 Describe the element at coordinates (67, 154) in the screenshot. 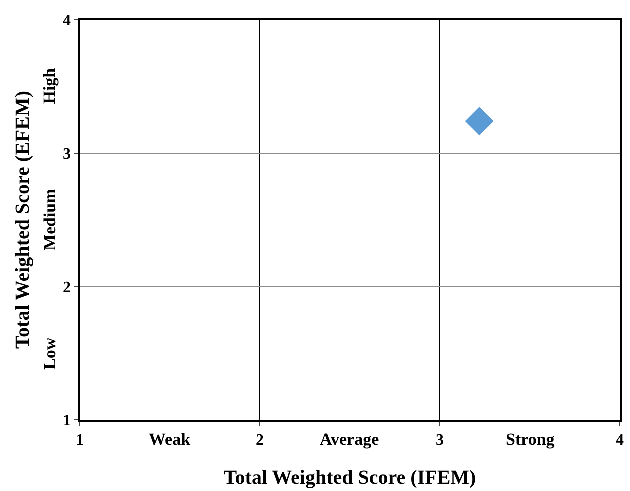

I see `y-tick-label: 3` at that location.